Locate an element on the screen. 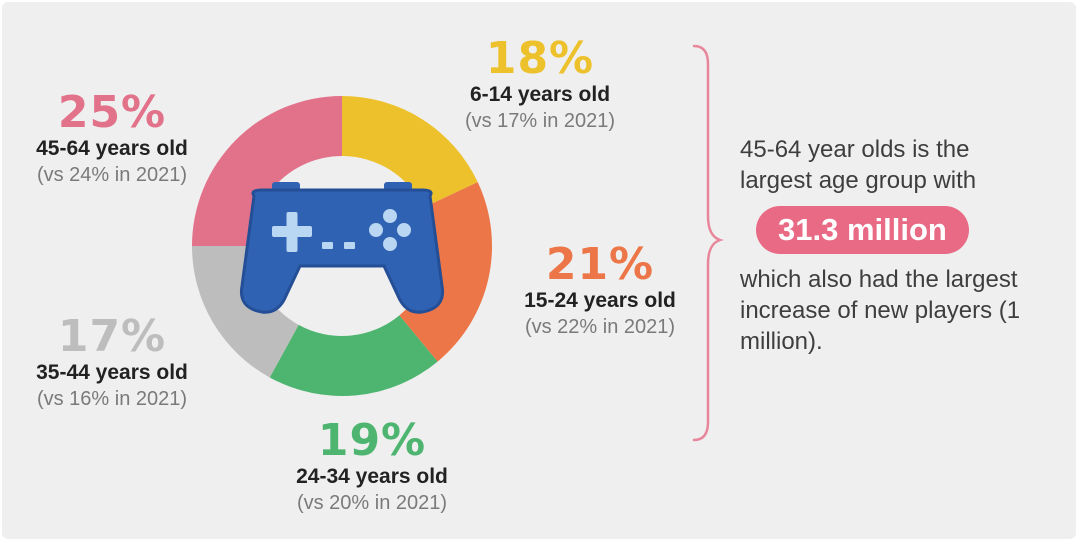 Image resolution: width=1080 pixels, height=543 pixels. percent-35-44: 17% is located at coordinates (112, 336).